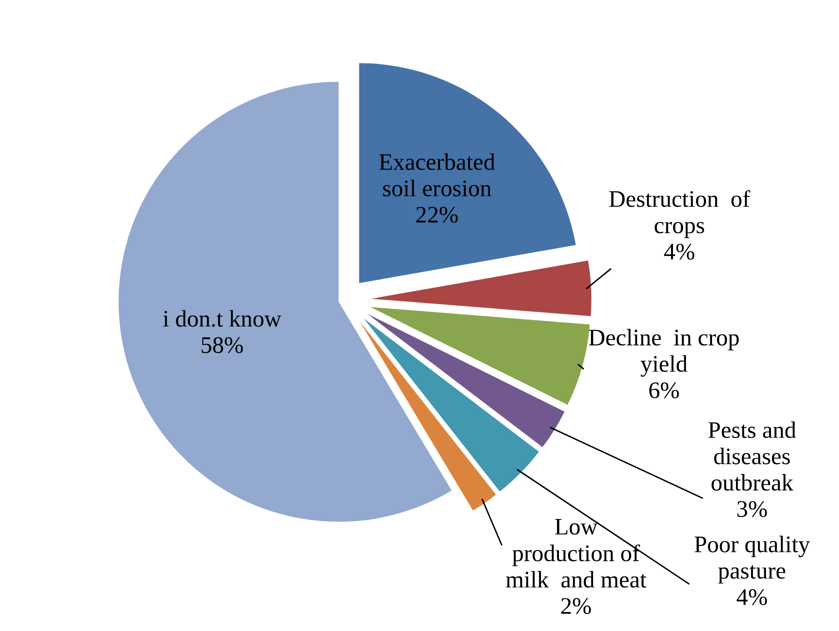 The width and height of the screenshot is (839, 631). What do you see at coordinates (222, 318) in the screenshot?
I see `slice-label: i don.t know` at bounding box center [222, 318].